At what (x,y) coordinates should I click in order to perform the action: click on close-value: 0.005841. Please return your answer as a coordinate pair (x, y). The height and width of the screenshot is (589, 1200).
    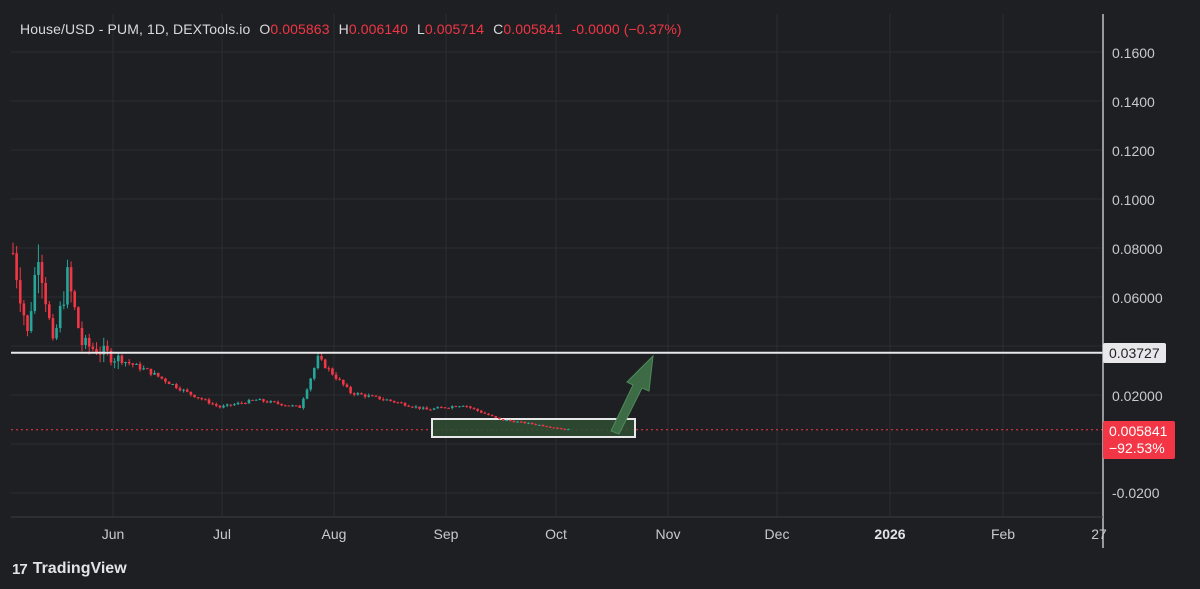
    Looking at the image, I should click on (533, 29).